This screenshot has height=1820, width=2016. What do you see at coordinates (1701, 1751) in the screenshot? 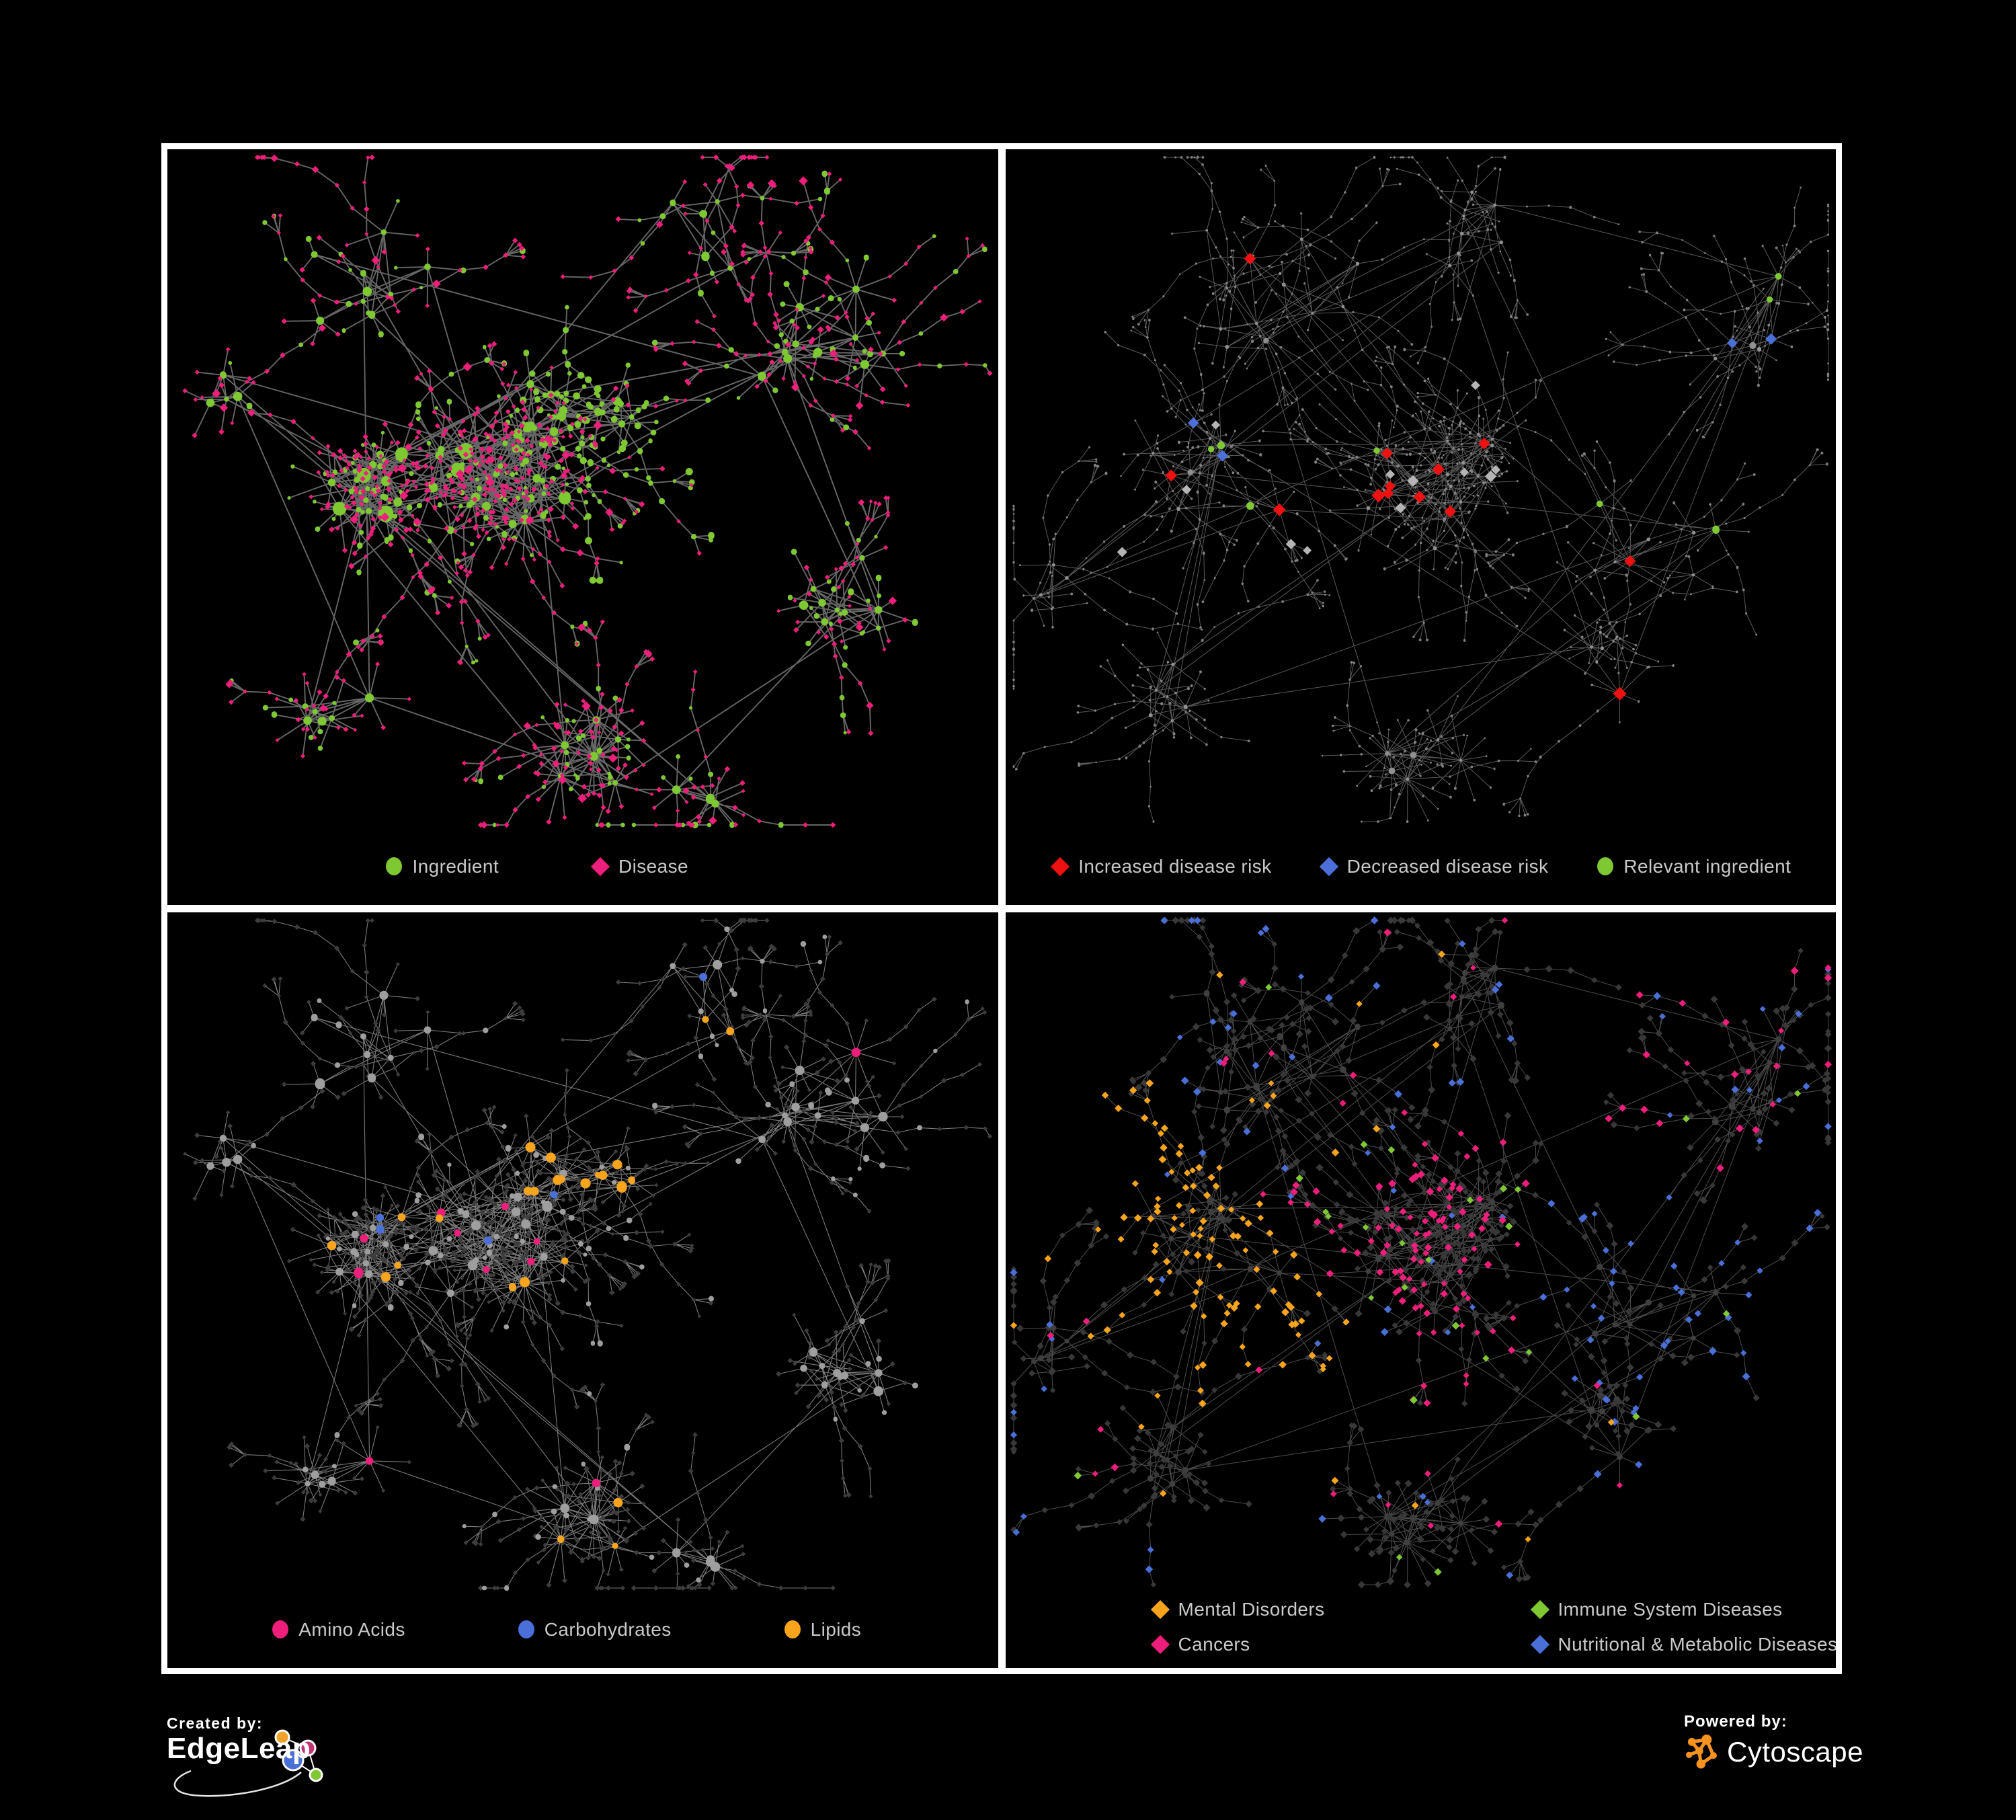
I see `cytoscape-logo-icon` at bounding box center [1701, 1751].